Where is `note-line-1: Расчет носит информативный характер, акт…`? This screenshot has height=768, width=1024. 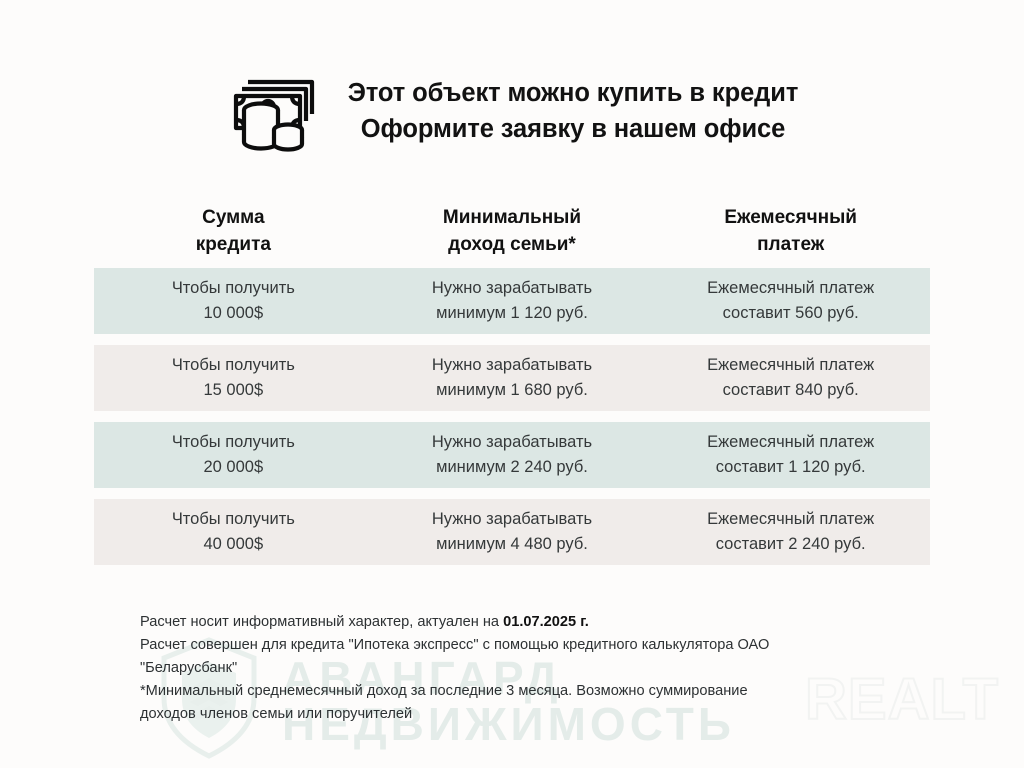 note-line-1: Расчет носит информативный характер, акт… is located at coordinates (535, 622).